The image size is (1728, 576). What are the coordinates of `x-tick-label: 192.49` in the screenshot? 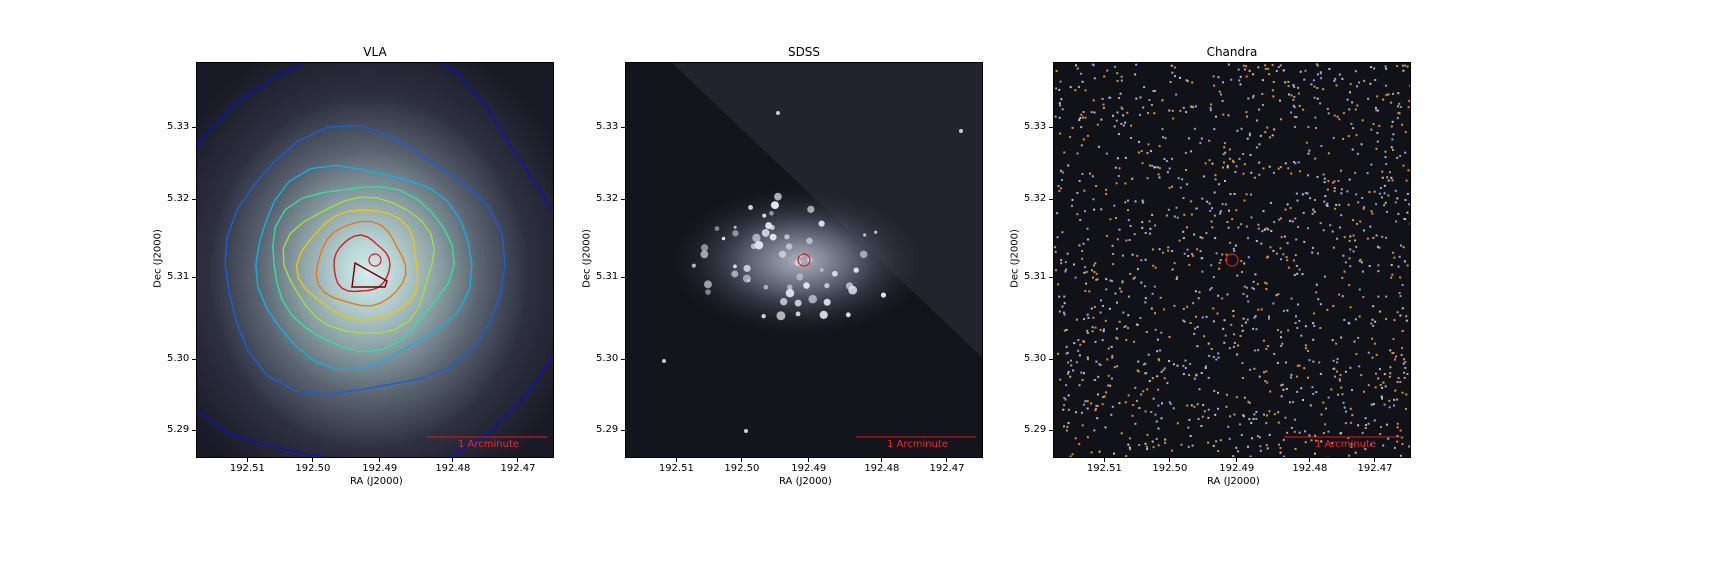 It's located at (809, 468).